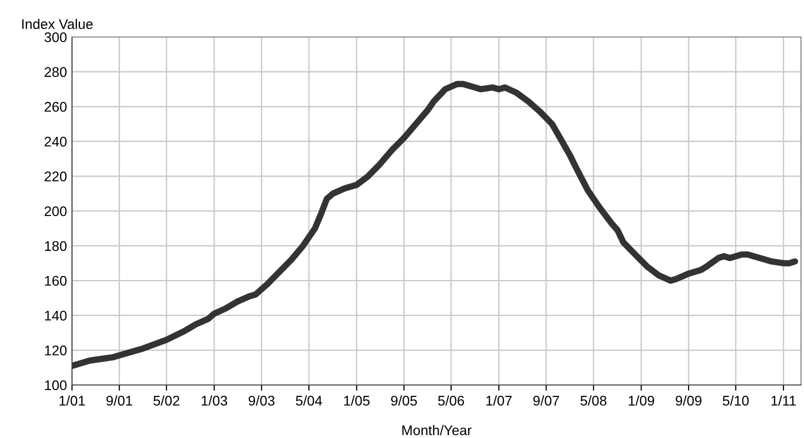 This screenshot has width=804, height=438. Describe the element at coordinates (357, 400) in the screenshot. I see `x-tick-label: 1/05` at that location.